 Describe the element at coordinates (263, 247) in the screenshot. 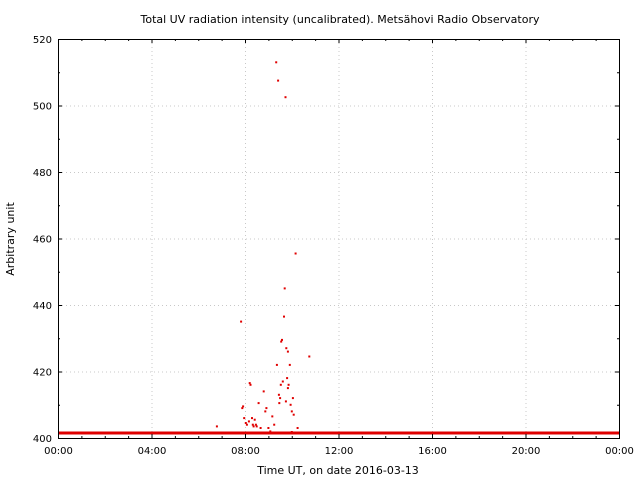

I see `data-points` at that location.